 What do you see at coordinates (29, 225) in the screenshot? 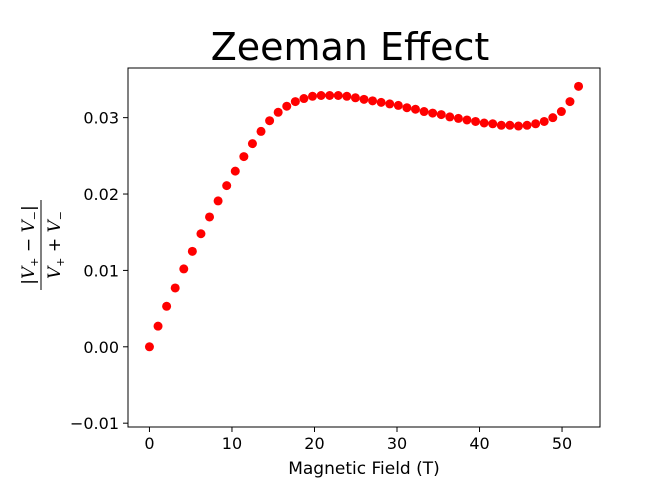
I see `ylabel-num-v2: V` at bounding box center [29, 225].